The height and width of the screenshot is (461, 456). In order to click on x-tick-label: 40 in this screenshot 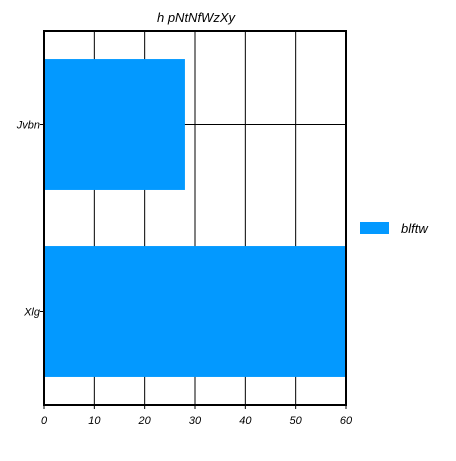, I will do `click(245, 421)`.